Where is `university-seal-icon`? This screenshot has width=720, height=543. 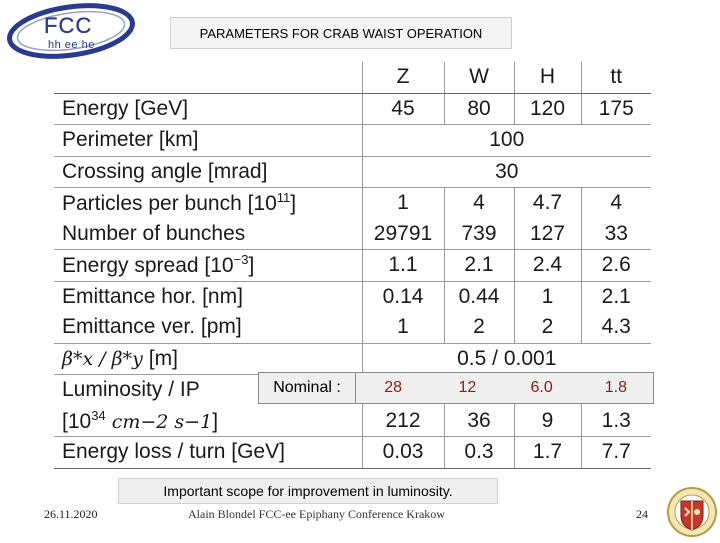
university-seal-icon is located at coordinates (692, 512).